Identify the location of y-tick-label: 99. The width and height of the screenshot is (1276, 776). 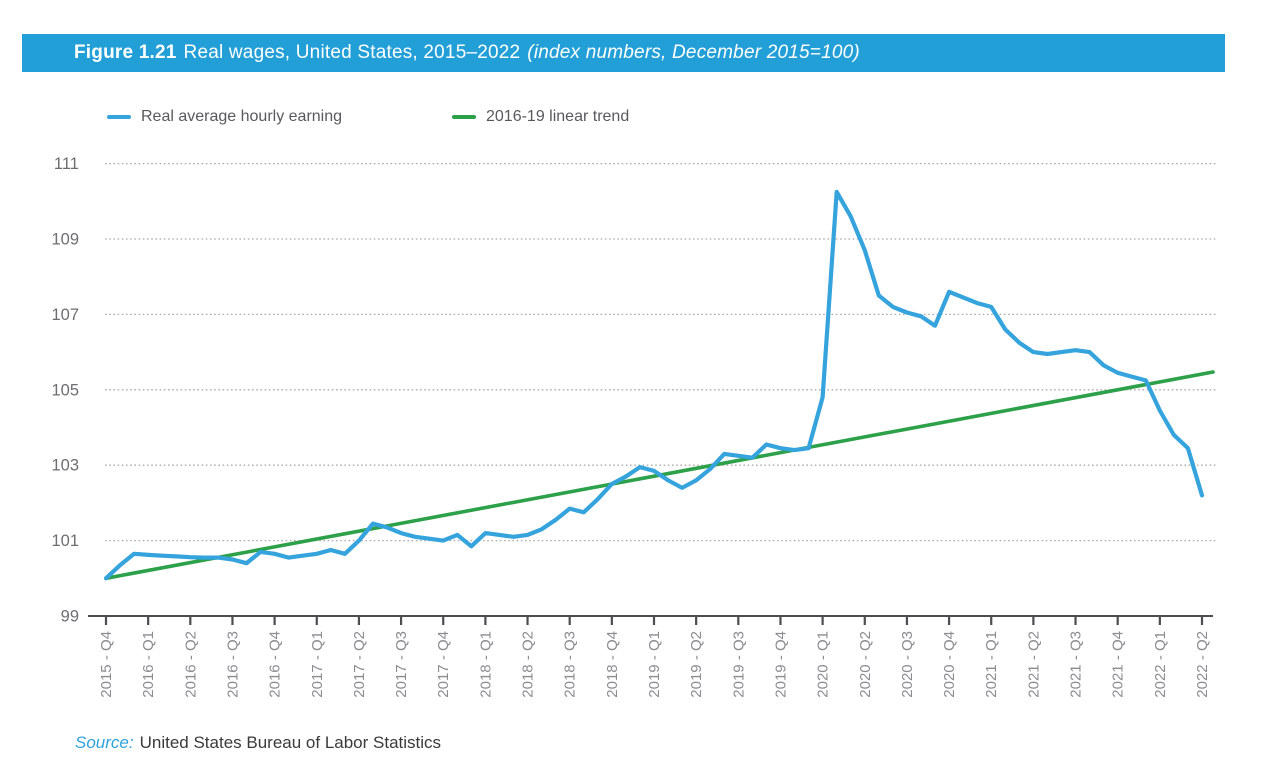
(70, 617).